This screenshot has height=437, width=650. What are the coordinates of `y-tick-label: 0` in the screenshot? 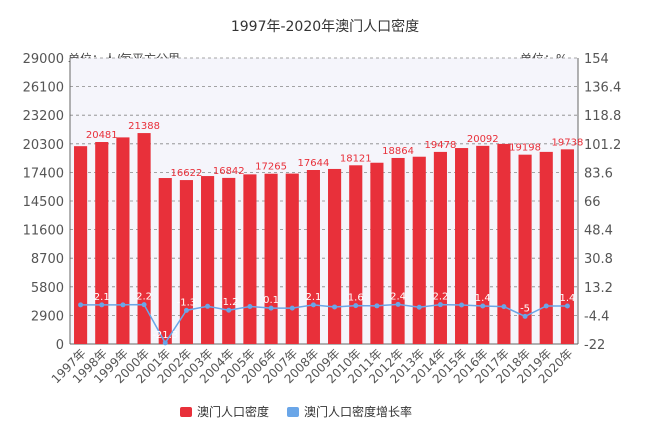 It's located at (60, 345).